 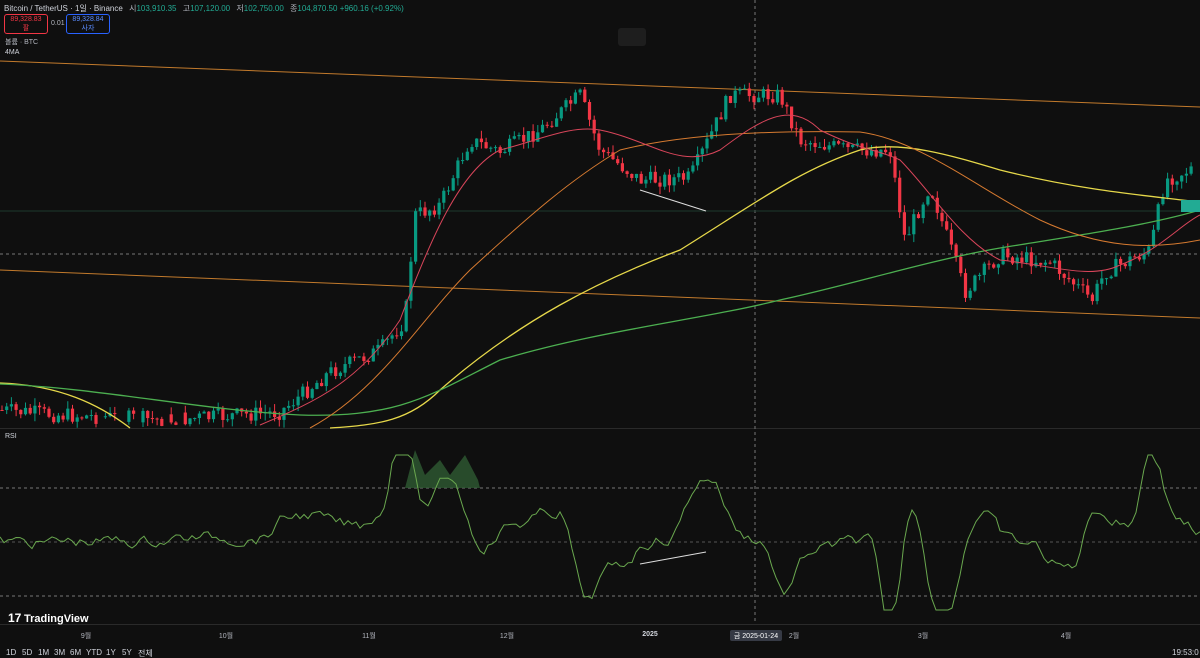 I want to click on buy-button: 89,328.84 사자, so click(x=88, y=24).